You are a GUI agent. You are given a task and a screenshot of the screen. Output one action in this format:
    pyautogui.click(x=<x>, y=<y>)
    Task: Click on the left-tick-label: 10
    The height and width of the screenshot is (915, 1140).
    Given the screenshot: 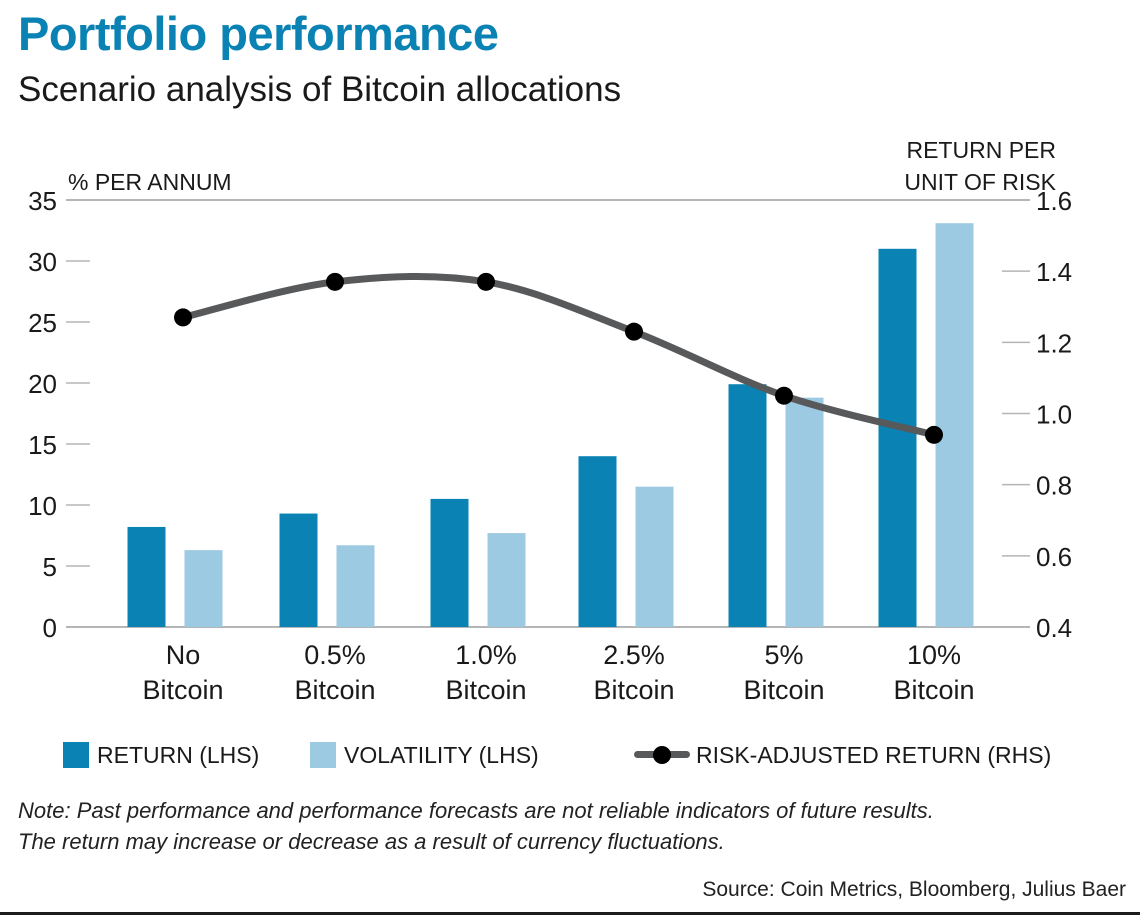 What is the action you would take?
    pyautogui.click(x=42, y=506)
    